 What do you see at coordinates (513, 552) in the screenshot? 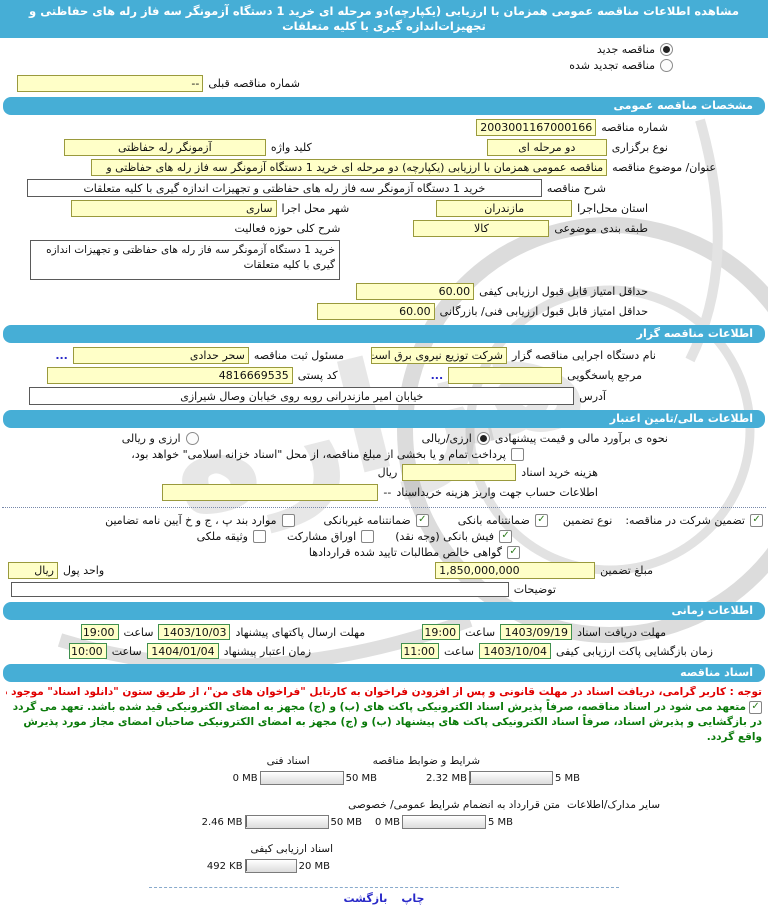
I see `net-claims-certificate-checkbox` at bounding box center [513, 552].